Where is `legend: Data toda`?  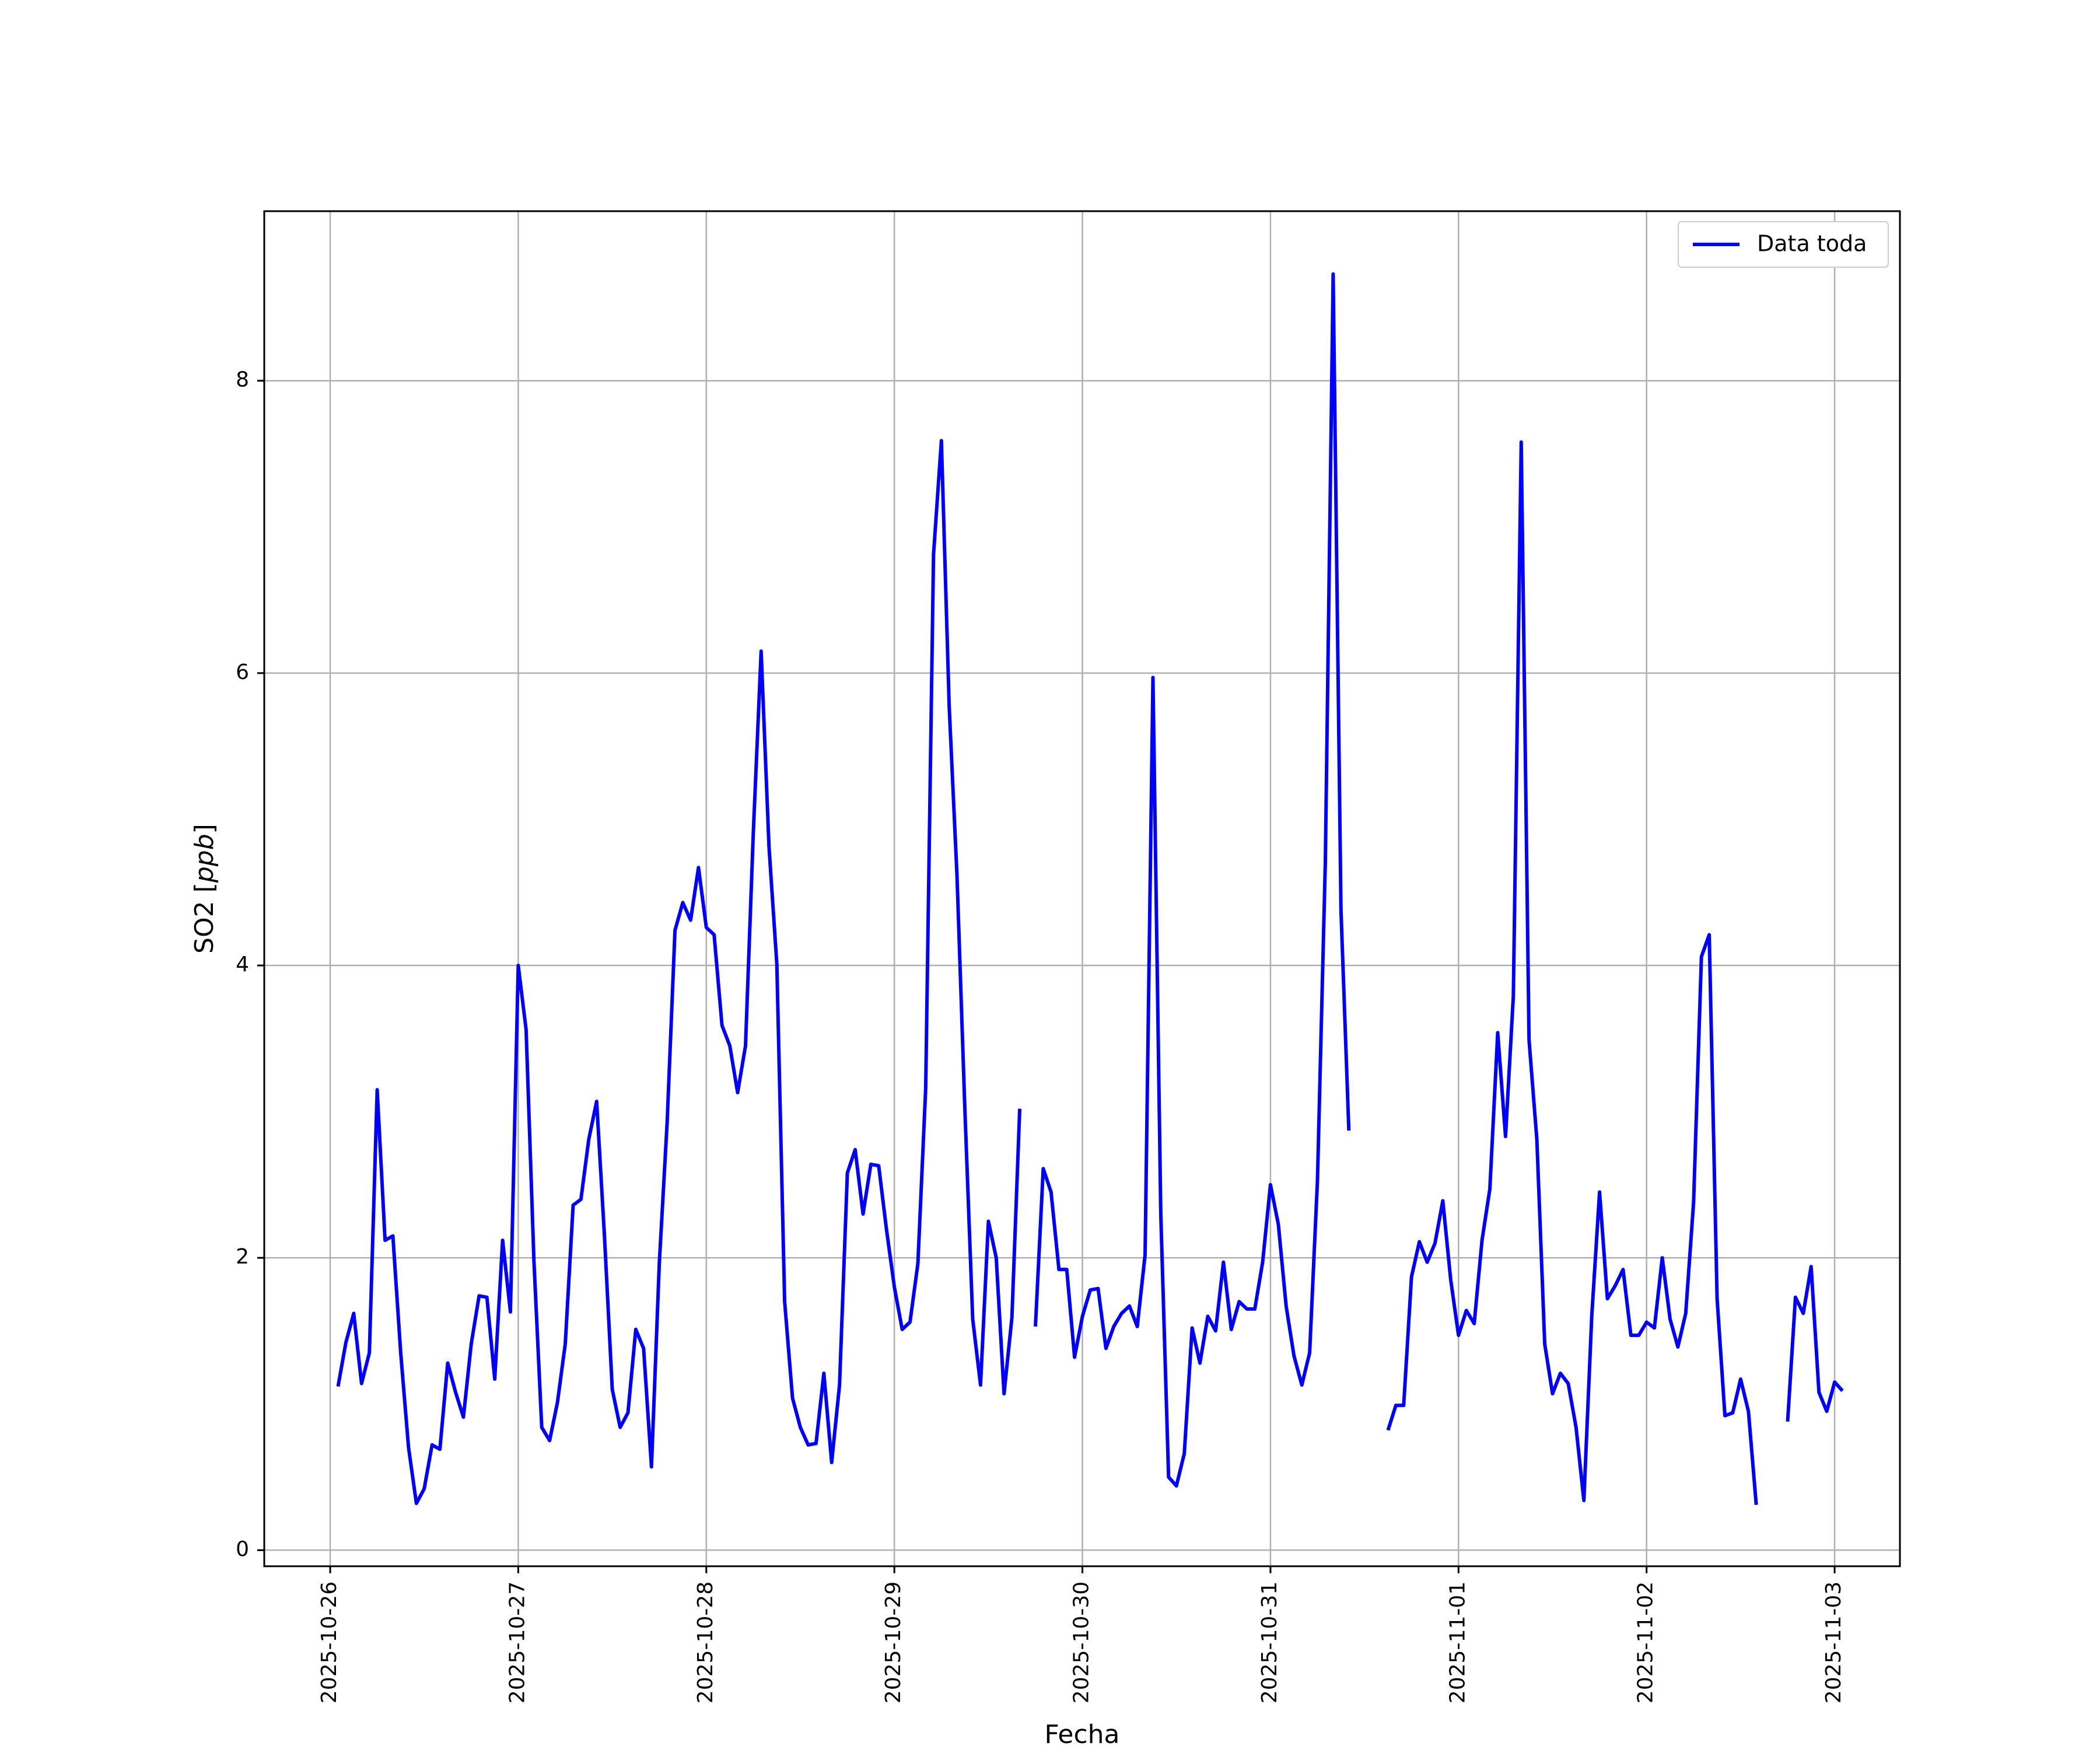
legend: Data toda is located at coordinates (1783, 244).